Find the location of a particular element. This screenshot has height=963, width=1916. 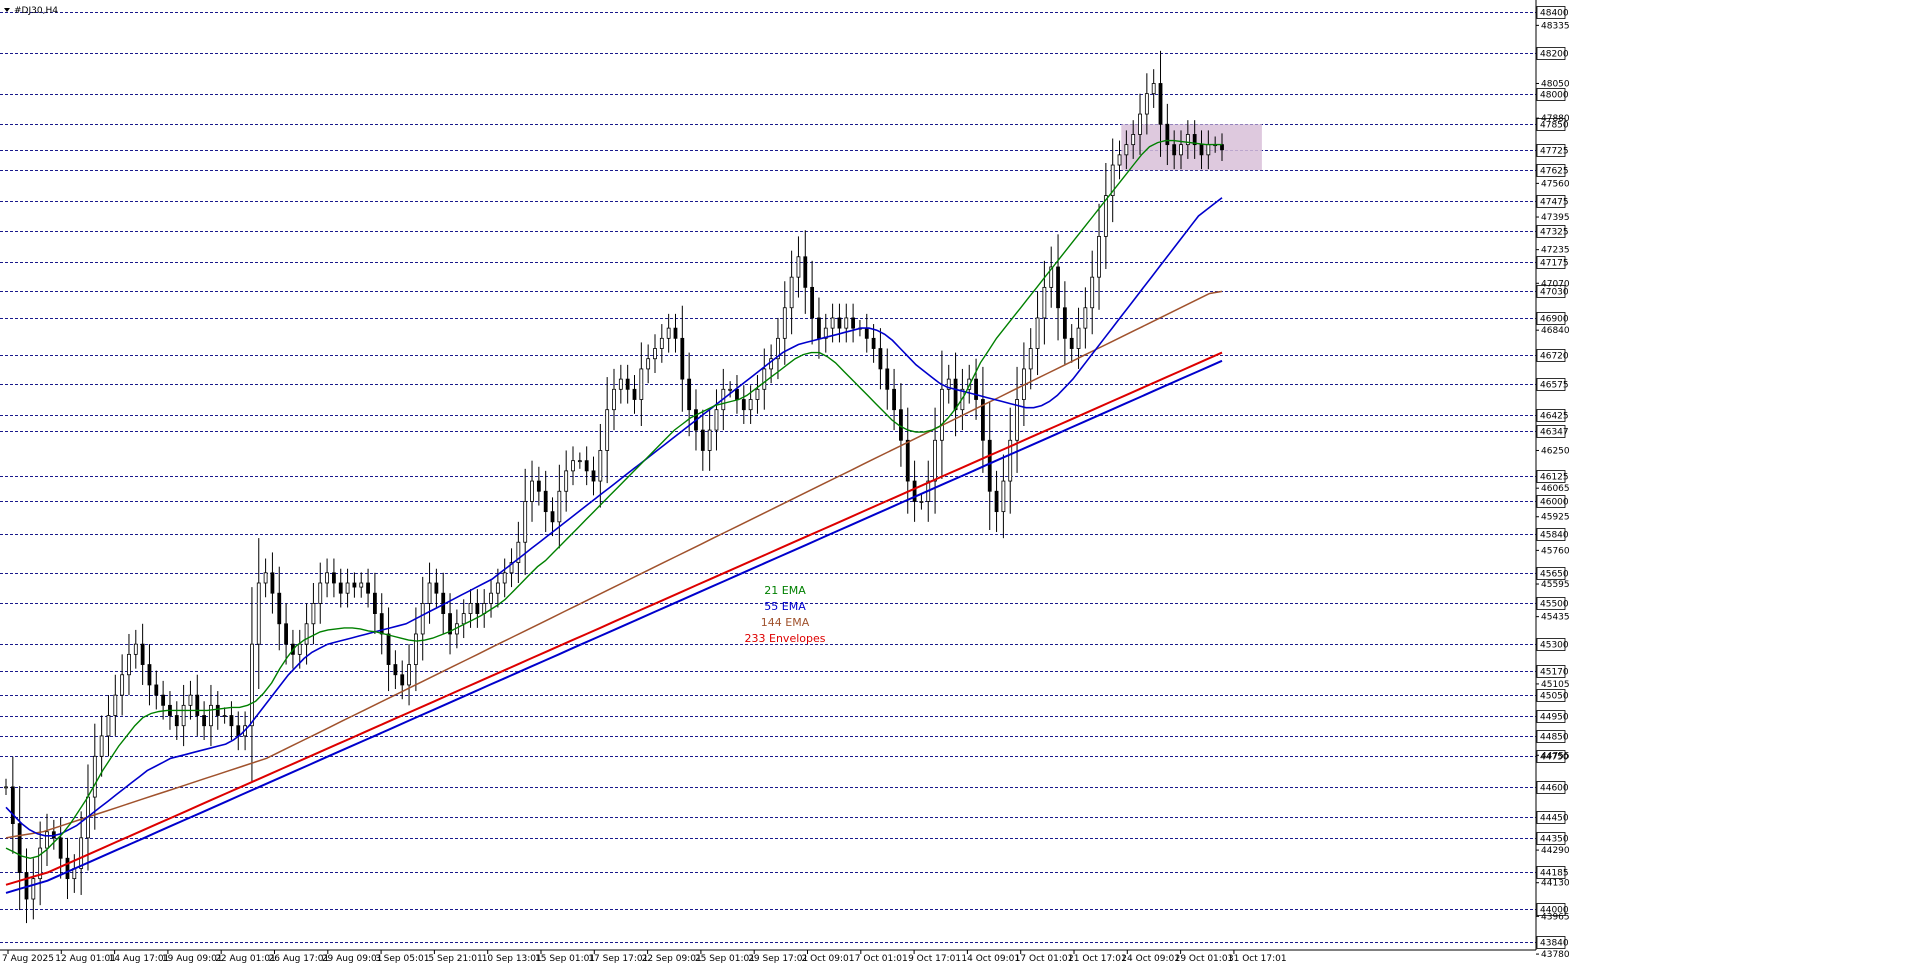

level-label: 46000 is located at coordinates (1554, 503).